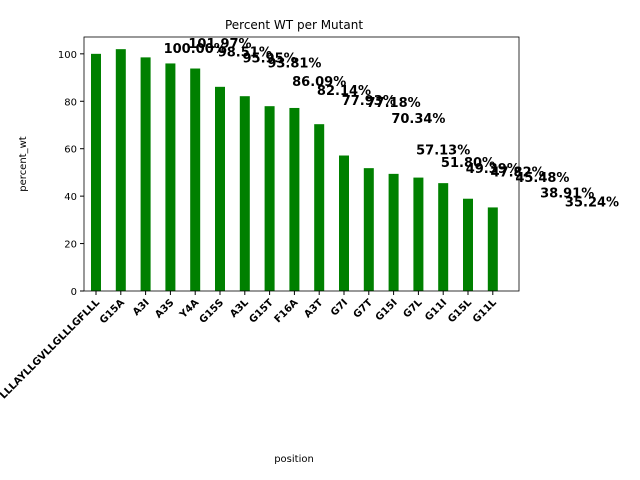 The height and width of the screenshot is (480, 640). I want to click on x-tick-label: G11I, so click(436, 310).